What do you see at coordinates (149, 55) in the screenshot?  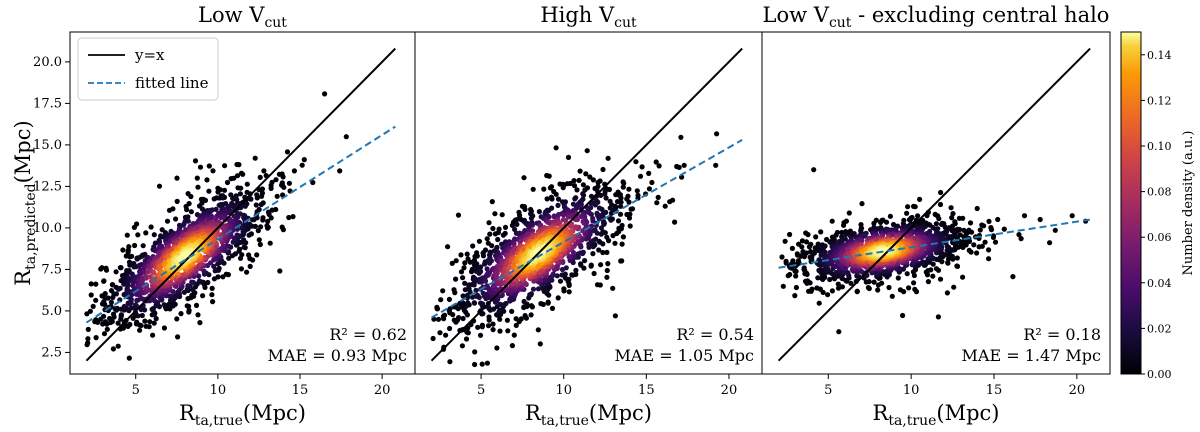 I see `legend-label-yx: y=x` at bounding box center [149, 55].